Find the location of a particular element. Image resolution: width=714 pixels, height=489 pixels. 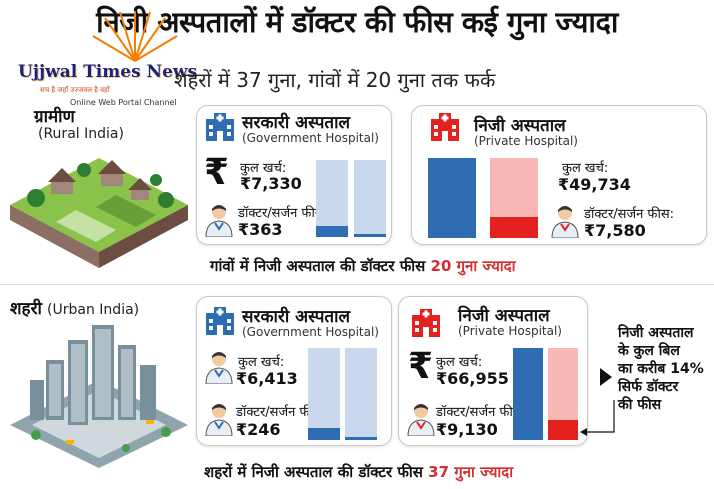

rural-govt-title: सरकारी अस्पताल is located at coordinates (296, 123).